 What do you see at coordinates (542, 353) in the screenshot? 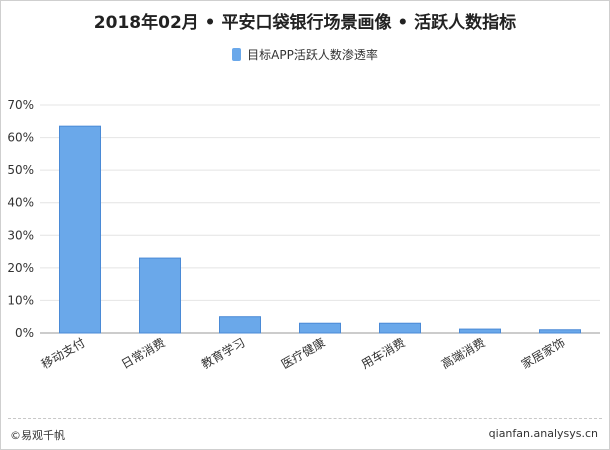
I see `x-tick-label: 家居家饰` at bounding box center [542, 353].